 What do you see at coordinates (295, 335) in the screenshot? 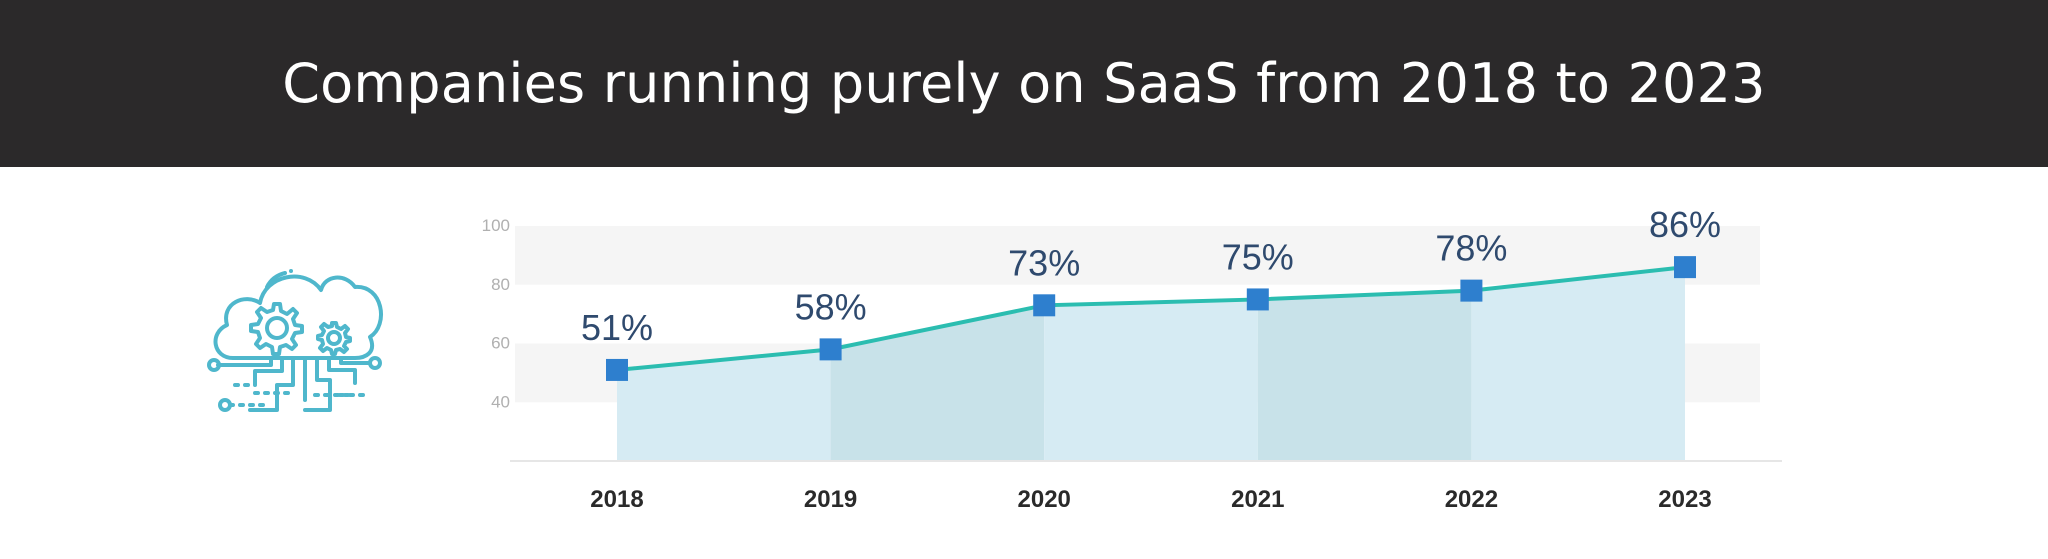
I see `cloud-gears-circuit-icon` at bounding box center [295, 335].